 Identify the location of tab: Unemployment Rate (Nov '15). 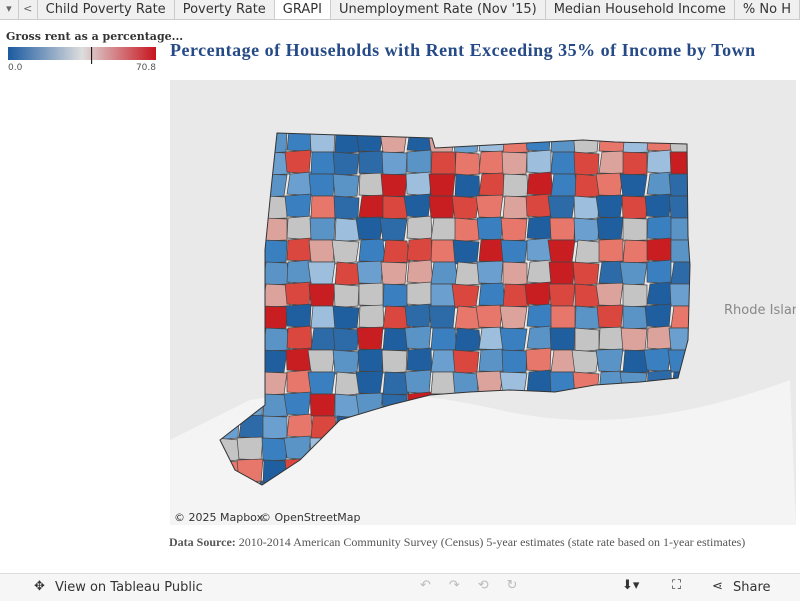
(438, 9).